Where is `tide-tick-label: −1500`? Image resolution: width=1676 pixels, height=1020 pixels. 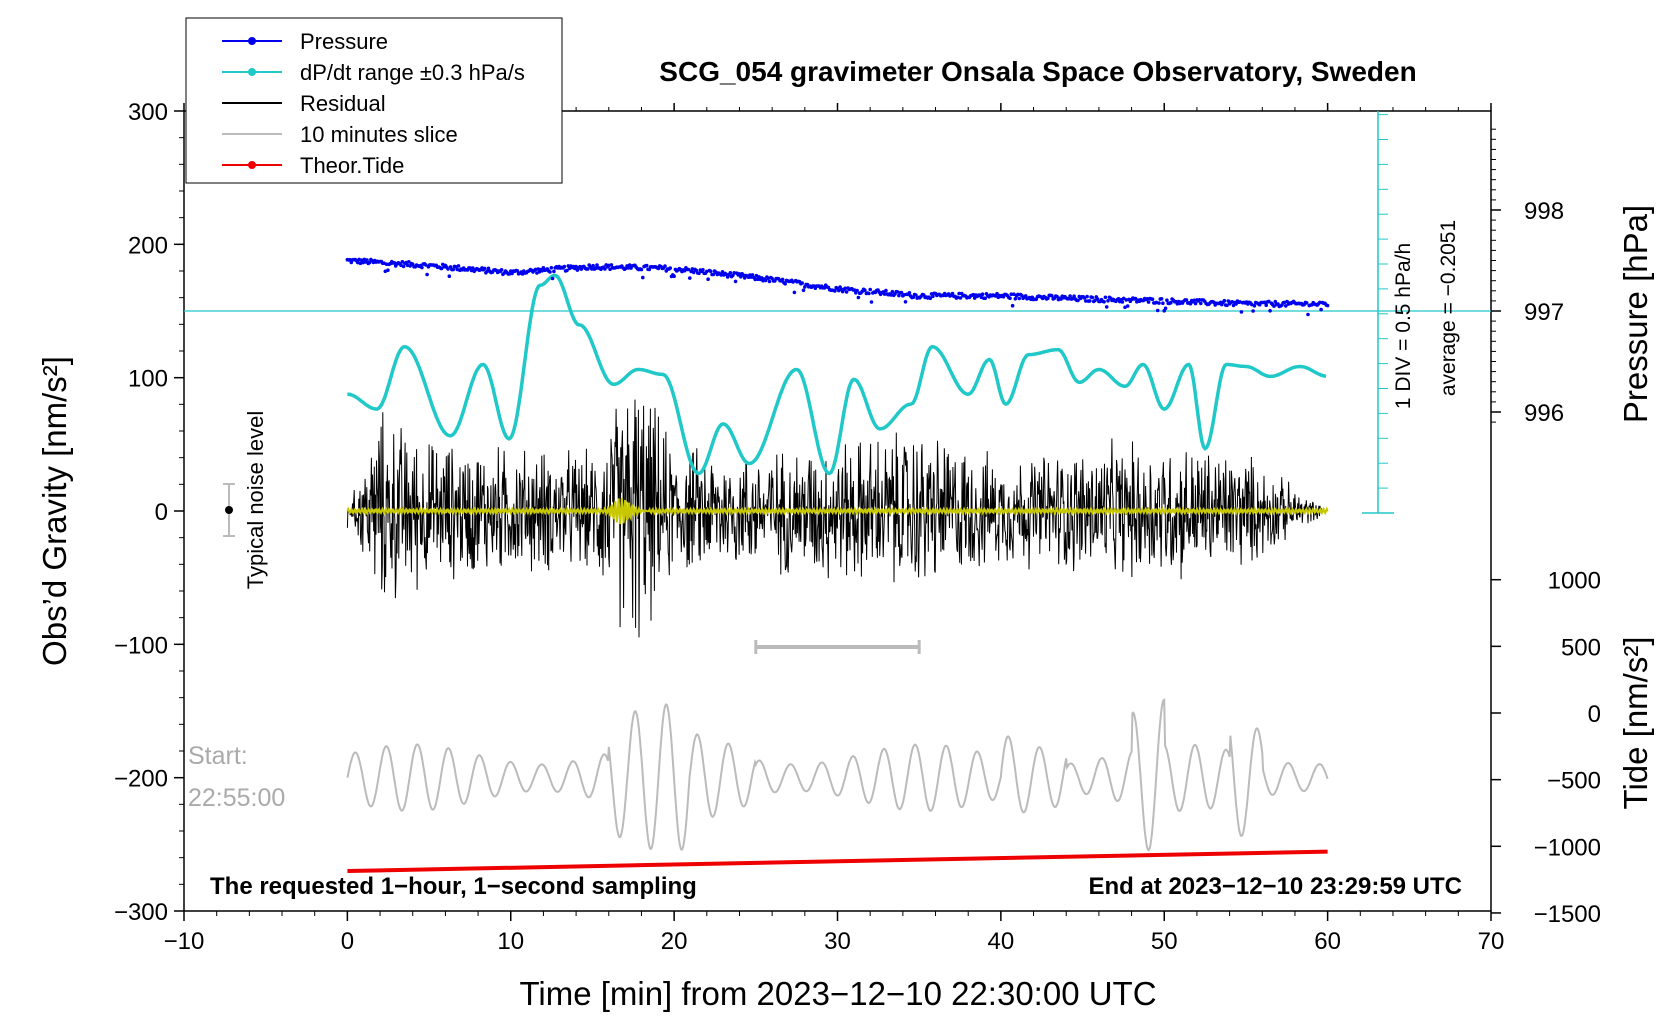 tide-tick-label: −1500 is located at coordinates (1567, 914).